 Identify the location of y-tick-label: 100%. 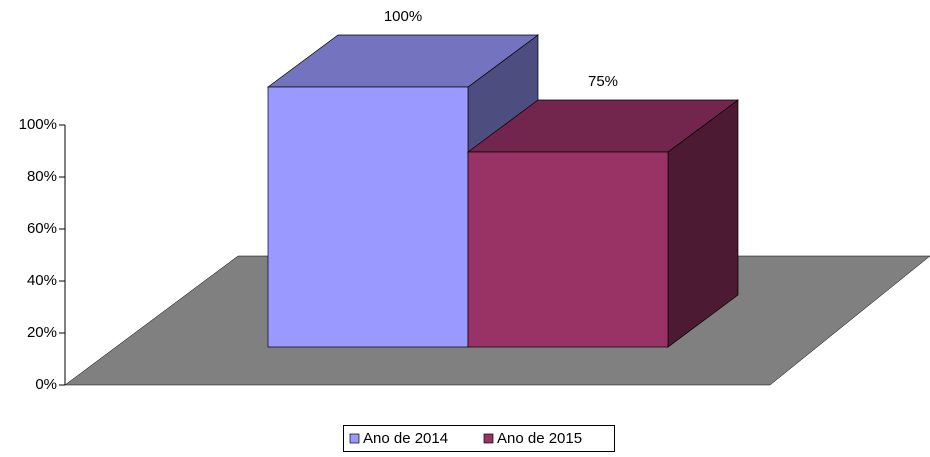
(38, 124).